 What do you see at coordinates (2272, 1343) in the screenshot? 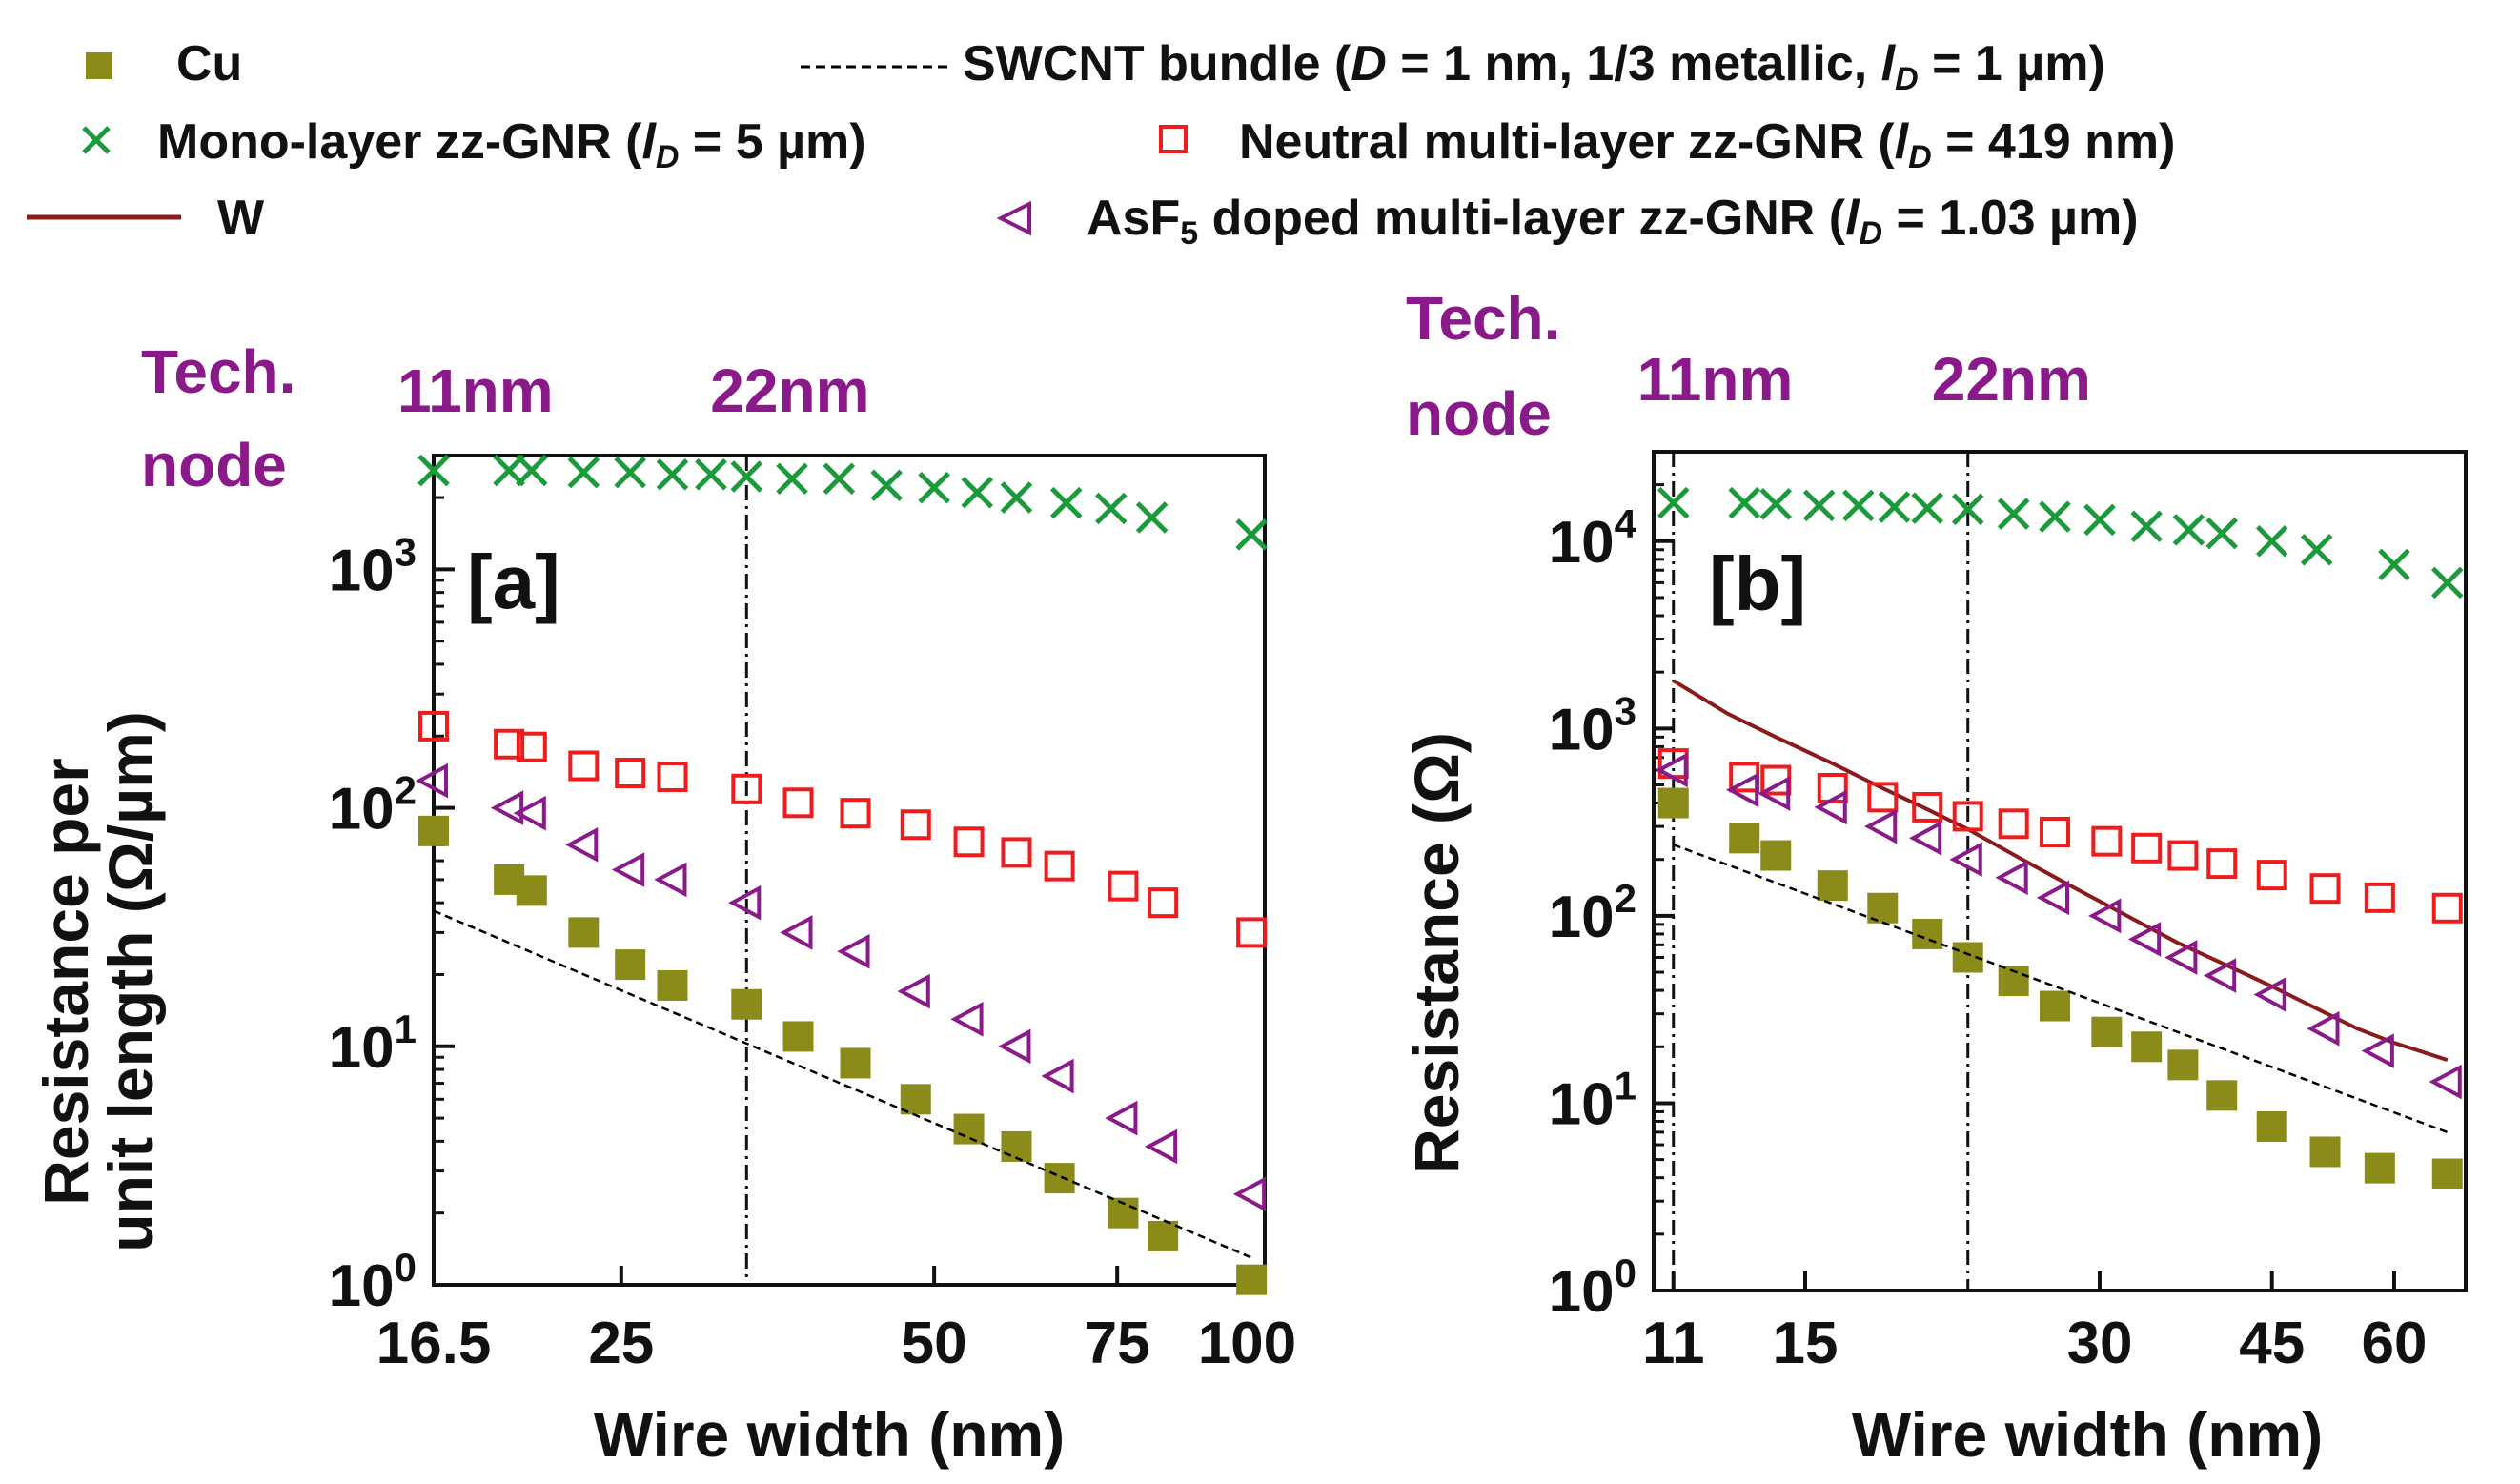
I see `p1-xtick-label-3: 45` at bounding box center [2272, 1343].